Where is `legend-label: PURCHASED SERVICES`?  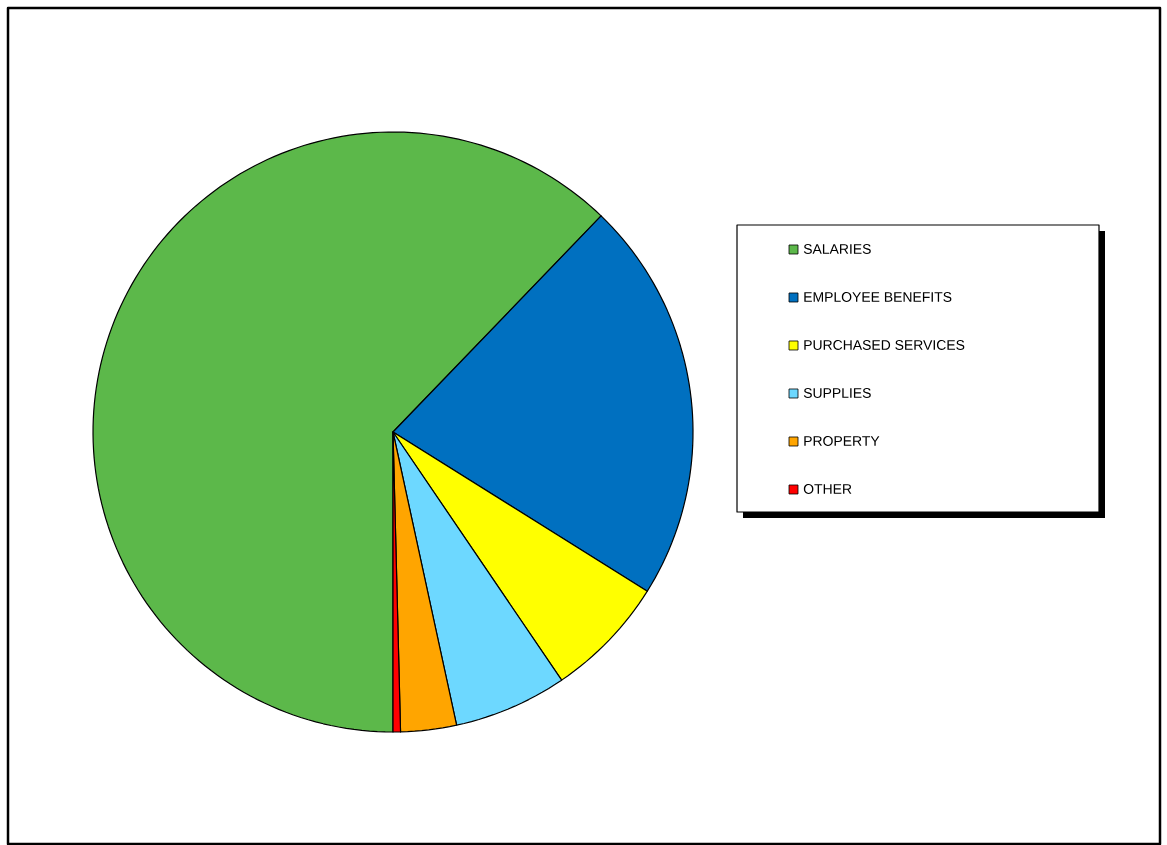
legend-label: PURCHASED SERVICES is located at coordinates (884, 344).